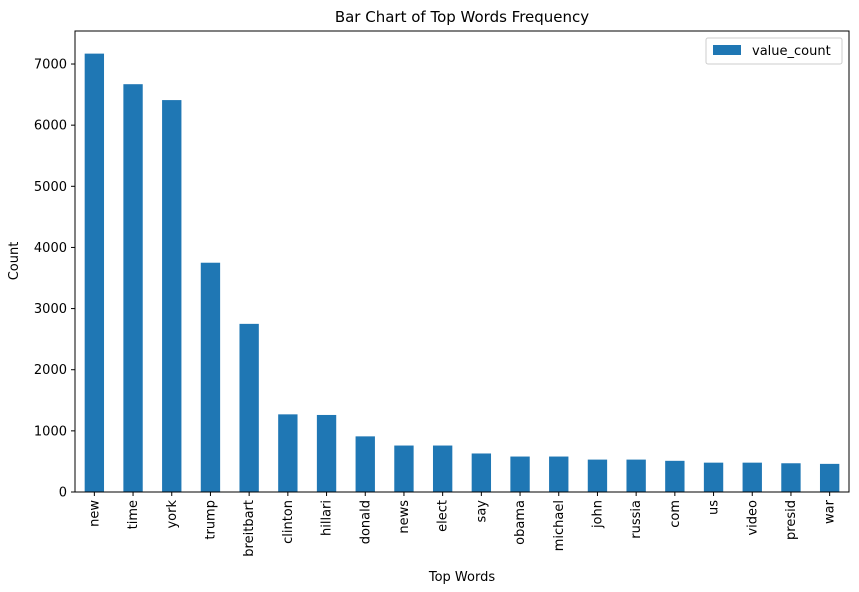  I want to click on x-tick-label: breitbart, so click(249, 528).